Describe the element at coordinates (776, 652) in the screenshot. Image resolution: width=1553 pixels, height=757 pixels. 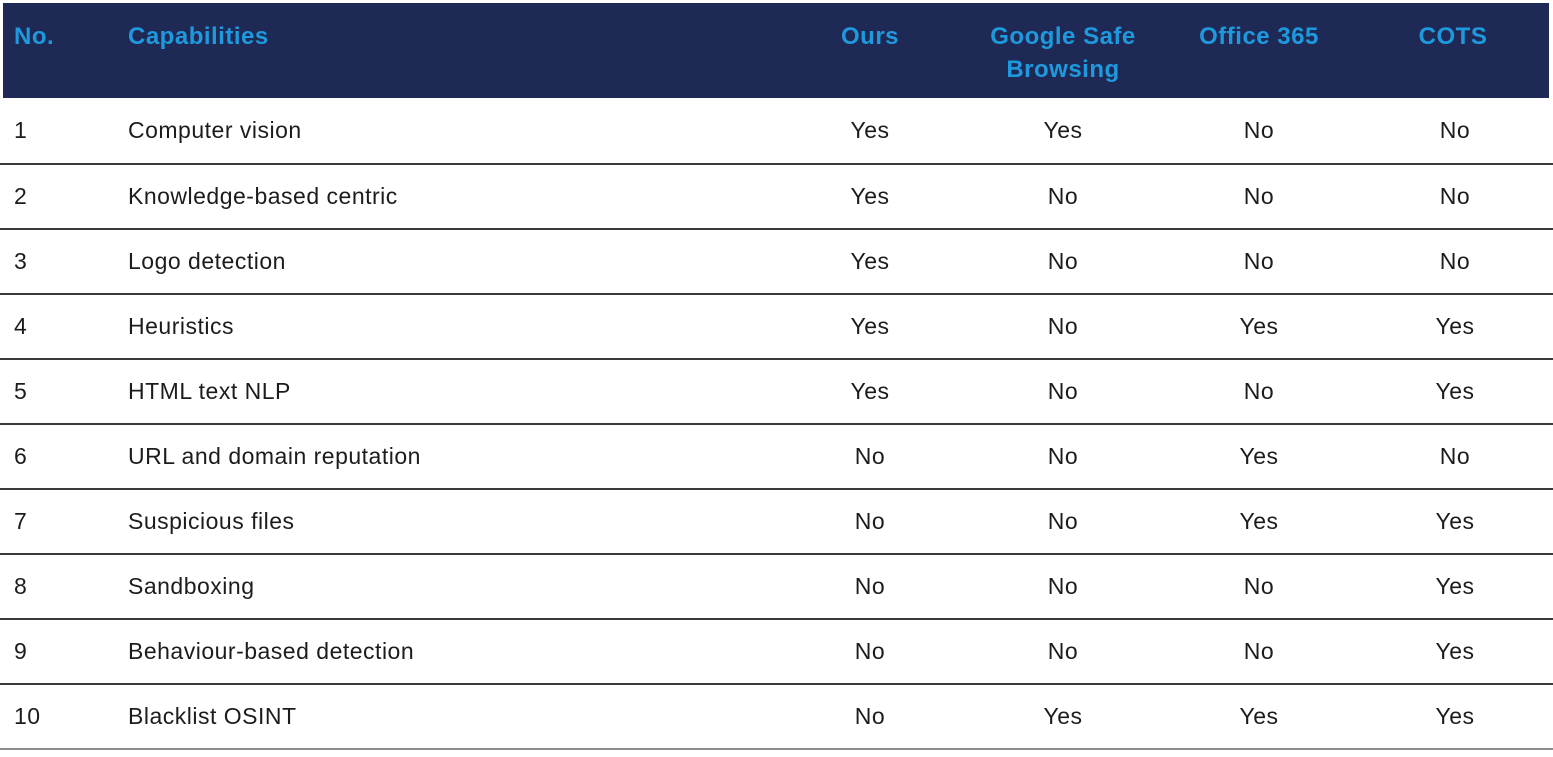
I see `table-row: 9 Behaviour-based detection No No No Yes` at that location.